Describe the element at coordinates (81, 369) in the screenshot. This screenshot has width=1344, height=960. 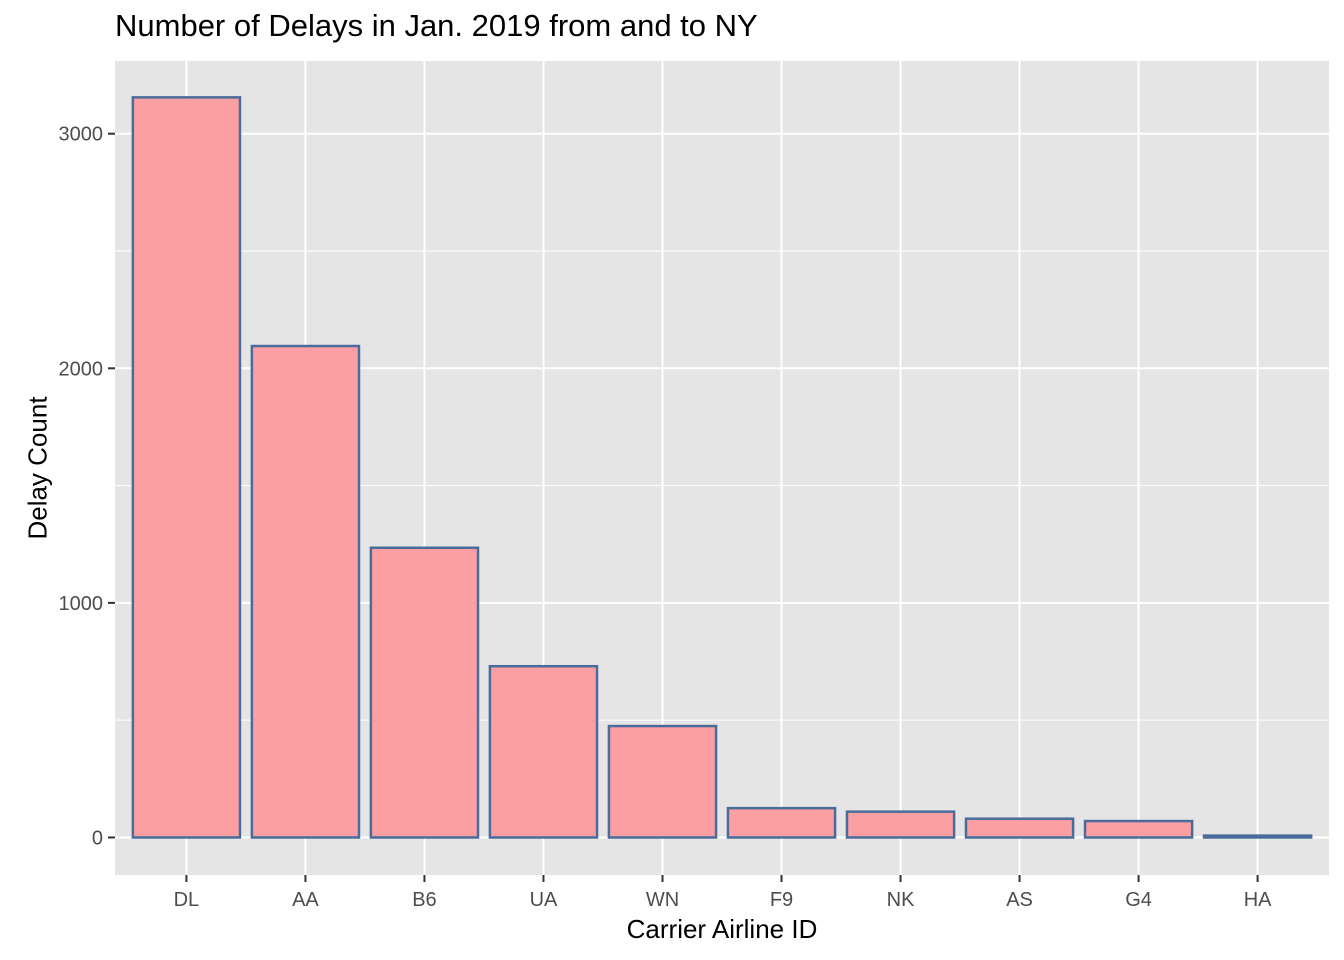
I see `y-tick-label: 2000` at that location.